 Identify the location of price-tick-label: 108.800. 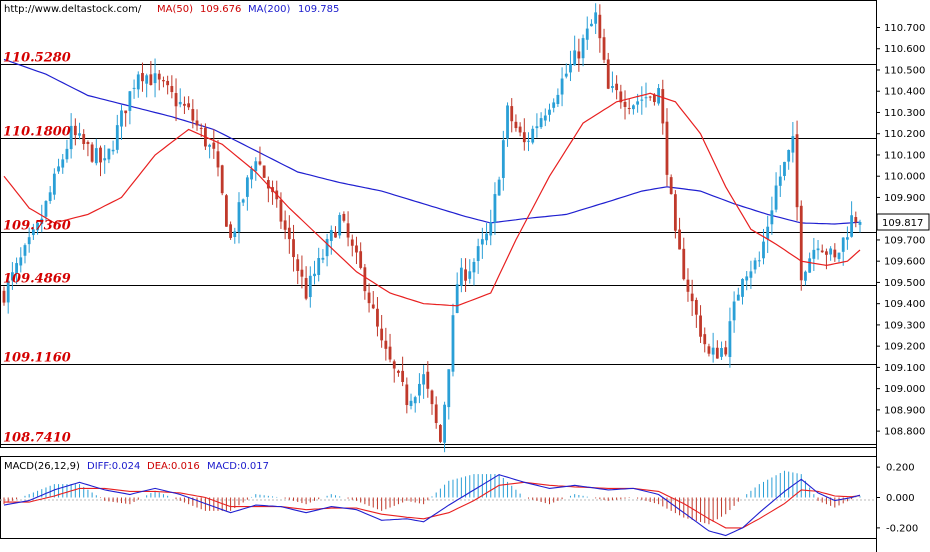
(904, 432).